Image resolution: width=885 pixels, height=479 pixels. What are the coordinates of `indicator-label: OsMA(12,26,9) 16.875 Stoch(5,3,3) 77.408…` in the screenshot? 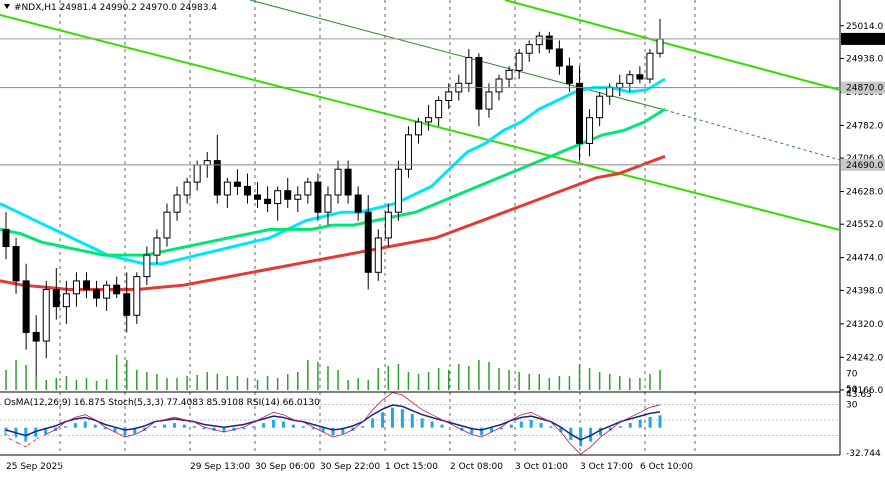 It's located at (162, 403).